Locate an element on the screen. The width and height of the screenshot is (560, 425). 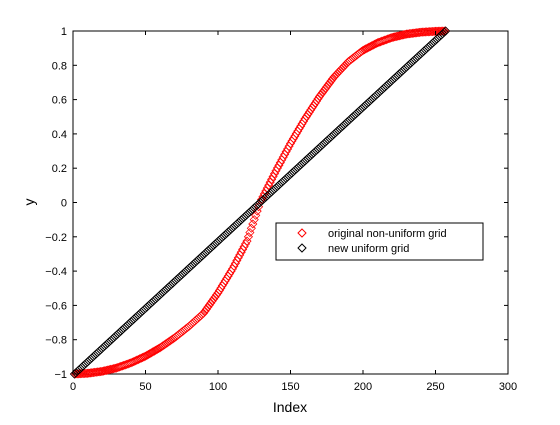
x-tick-label: 50 is located at coordinates (145, 387).